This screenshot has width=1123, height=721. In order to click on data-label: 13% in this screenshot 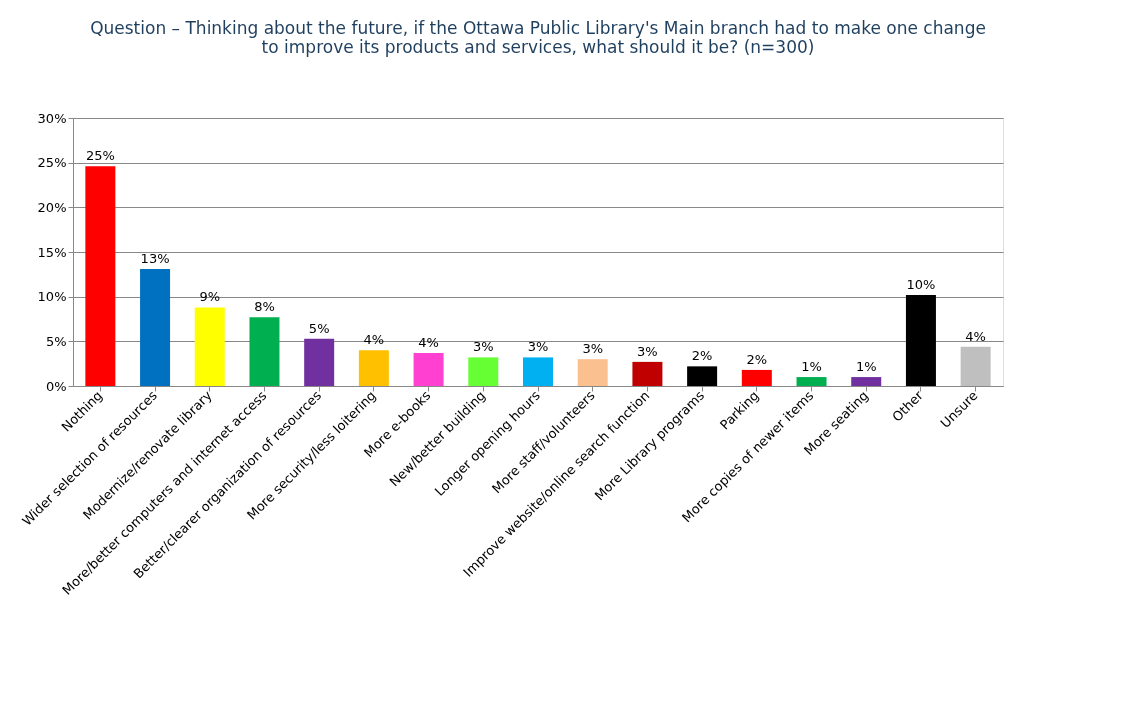, I will do `click(155, 258)`.